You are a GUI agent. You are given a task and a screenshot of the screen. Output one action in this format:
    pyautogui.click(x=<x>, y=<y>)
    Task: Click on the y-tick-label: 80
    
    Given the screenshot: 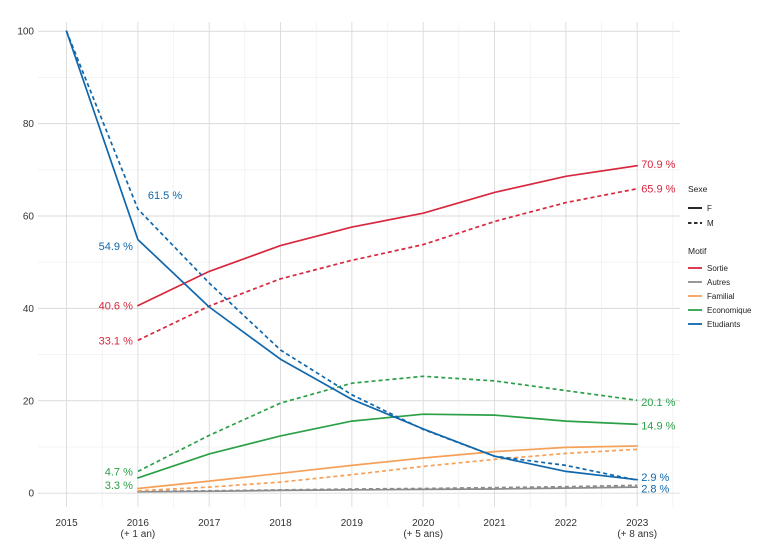 What is the action you would take?
    pyautogui.click(x=29, y=124)
    